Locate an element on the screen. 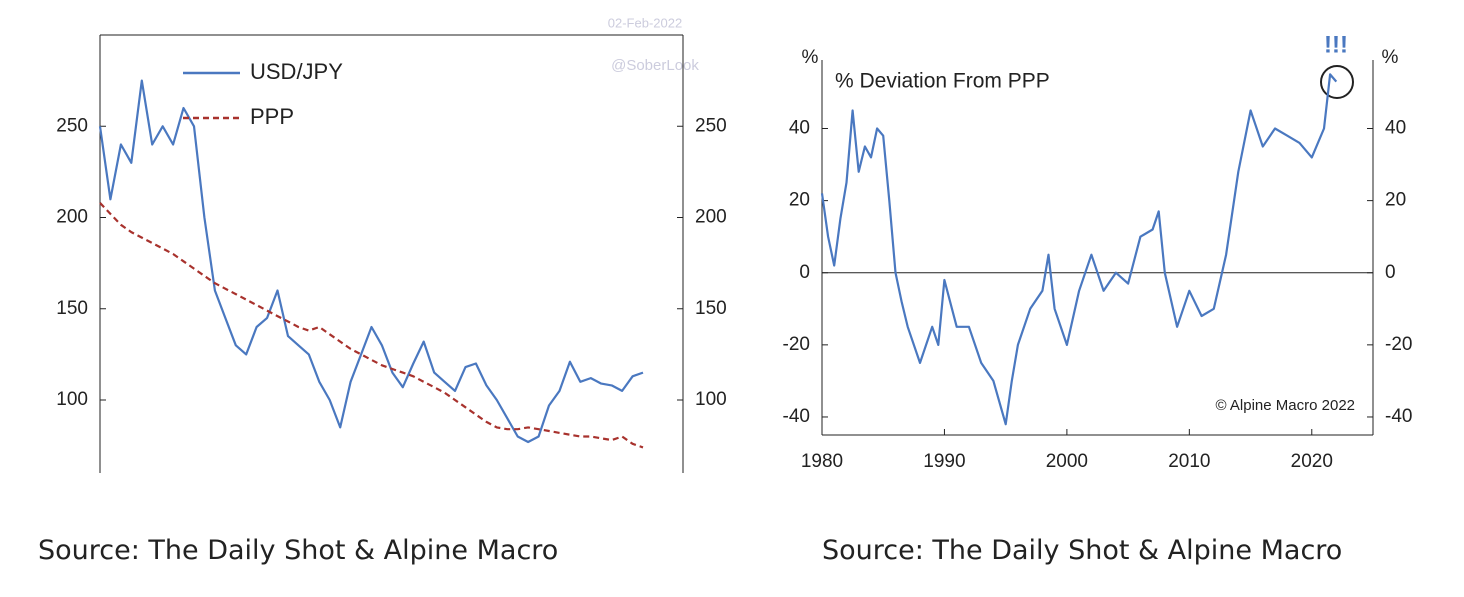 Image resolution: width=1464 pixels, height=597 pixels. y-tick-label: -40 is located at coordinates (796, 416).